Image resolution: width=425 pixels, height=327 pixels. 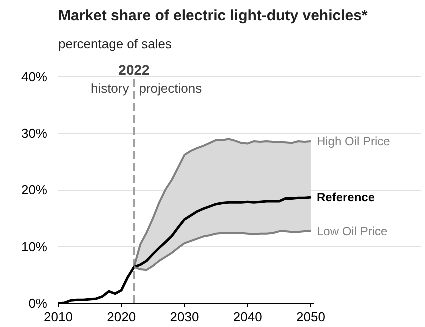 I want to click on annotation: projections, so click(x=171, y=88).